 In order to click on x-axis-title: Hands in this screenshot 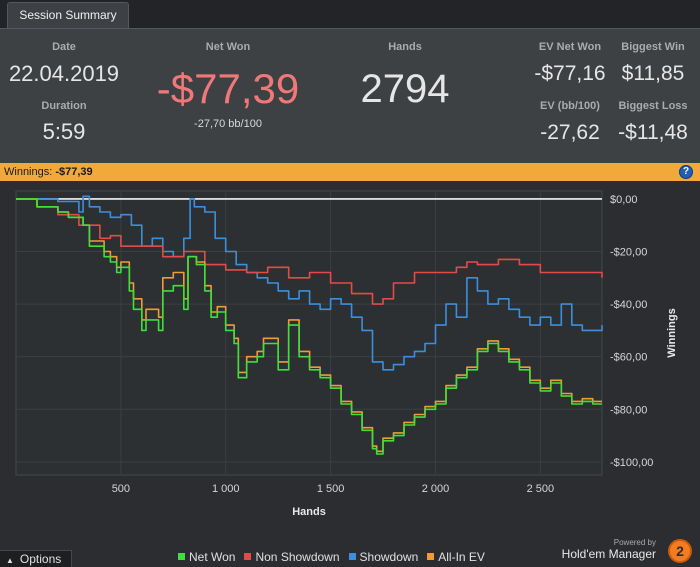, I will do `click(309, 512)`.